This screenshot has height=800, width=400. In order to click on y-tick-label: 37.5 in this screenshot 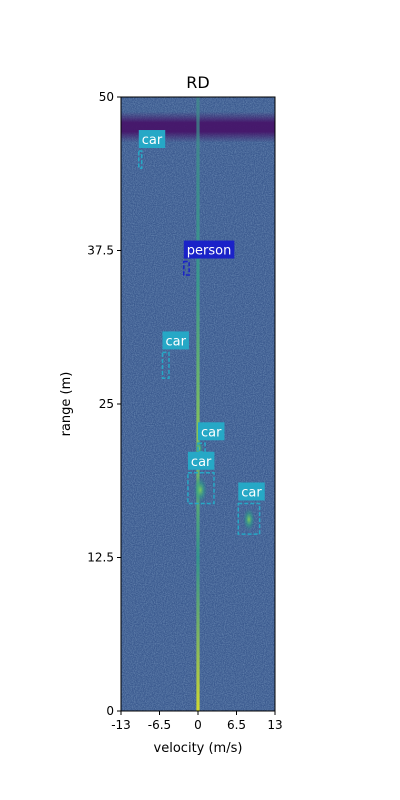, I will do `click(100, 251)`.